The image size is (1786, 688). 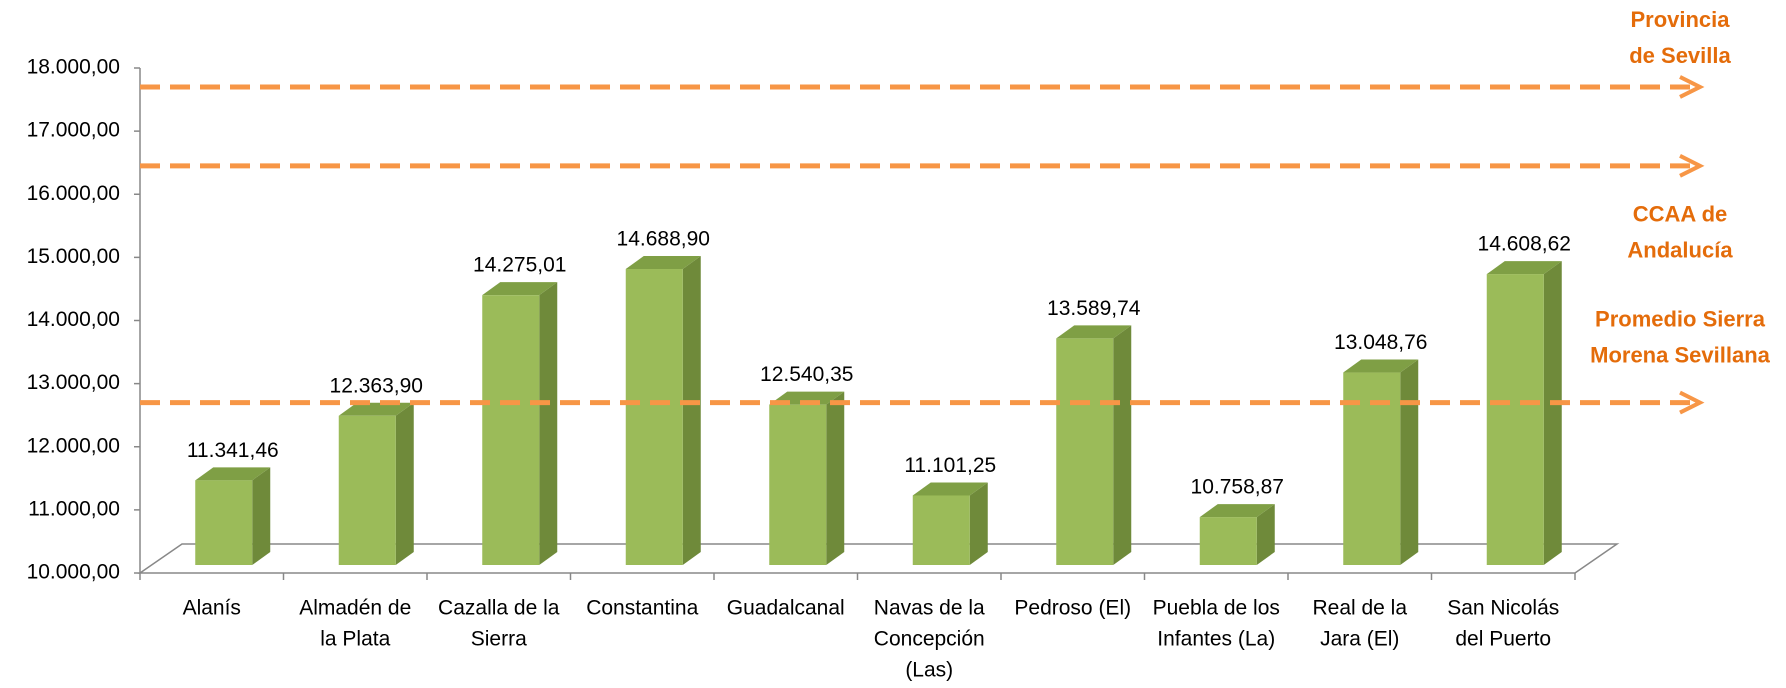 What do you see at coordinates (73, 256) in the screenshot?
I see `y-tick-label: 15.000,00` at bounding box center [73, 256].